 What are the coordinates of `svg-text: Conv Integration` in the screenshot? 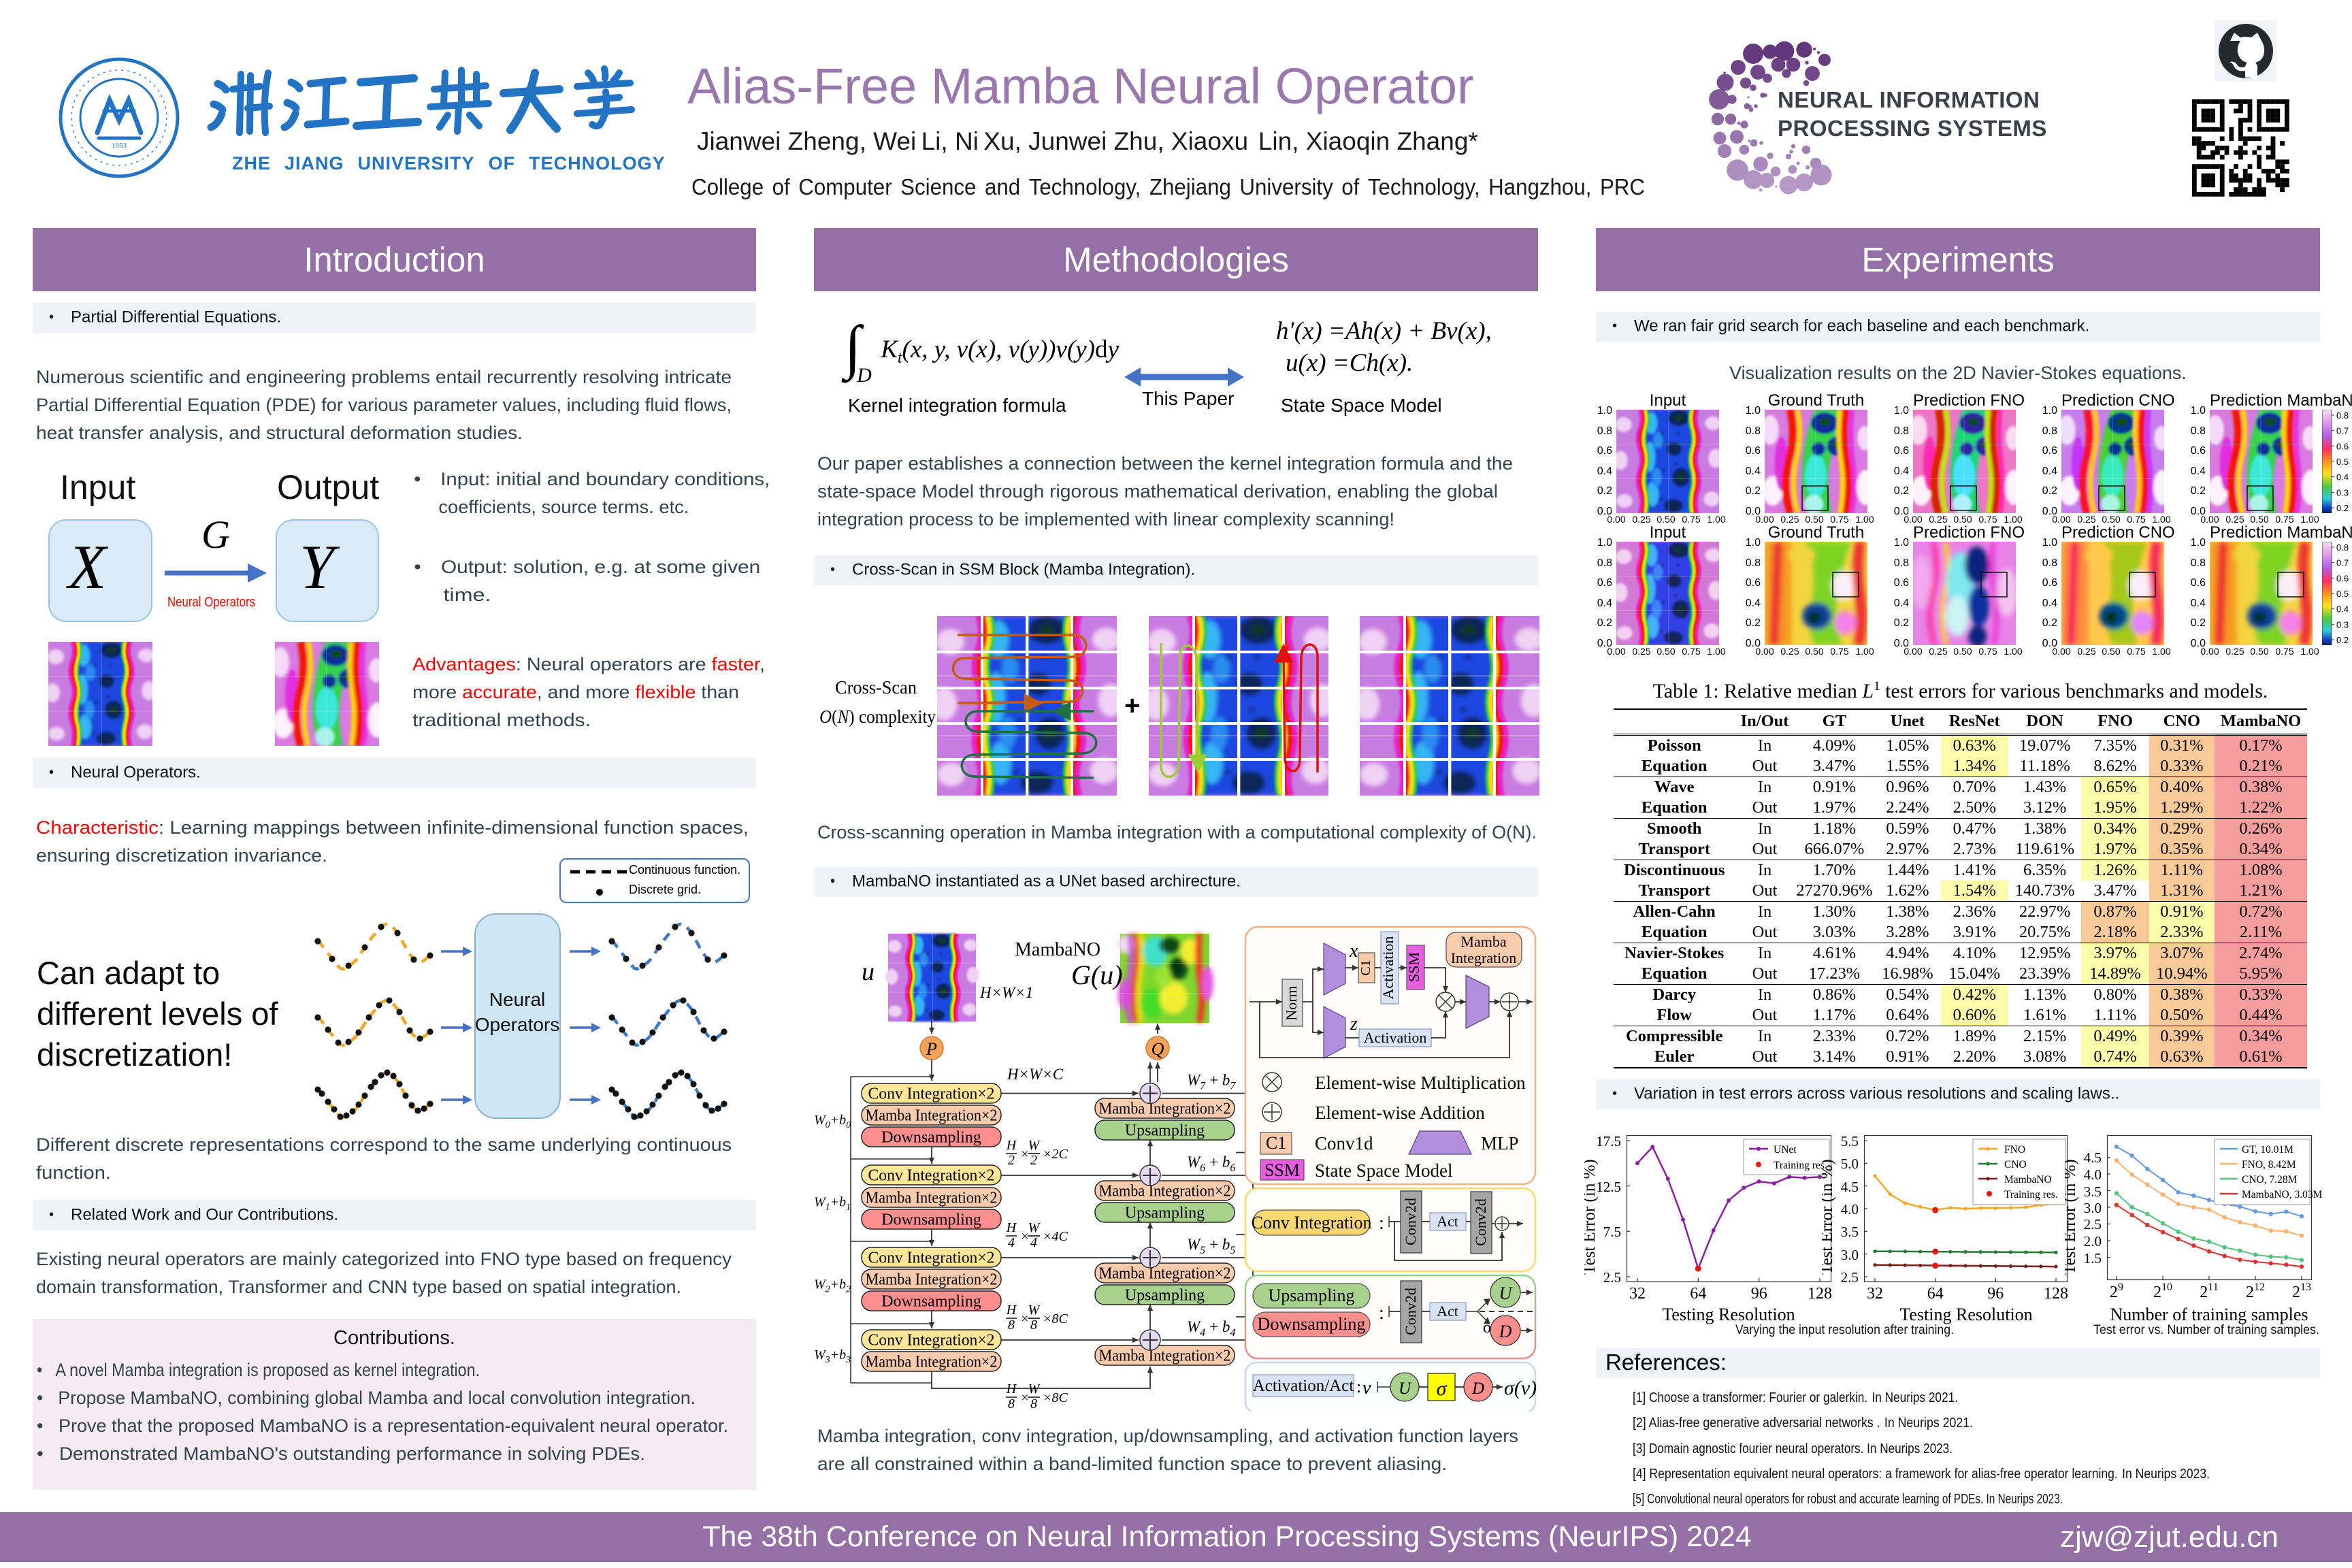 It's located at (1312, 1223).